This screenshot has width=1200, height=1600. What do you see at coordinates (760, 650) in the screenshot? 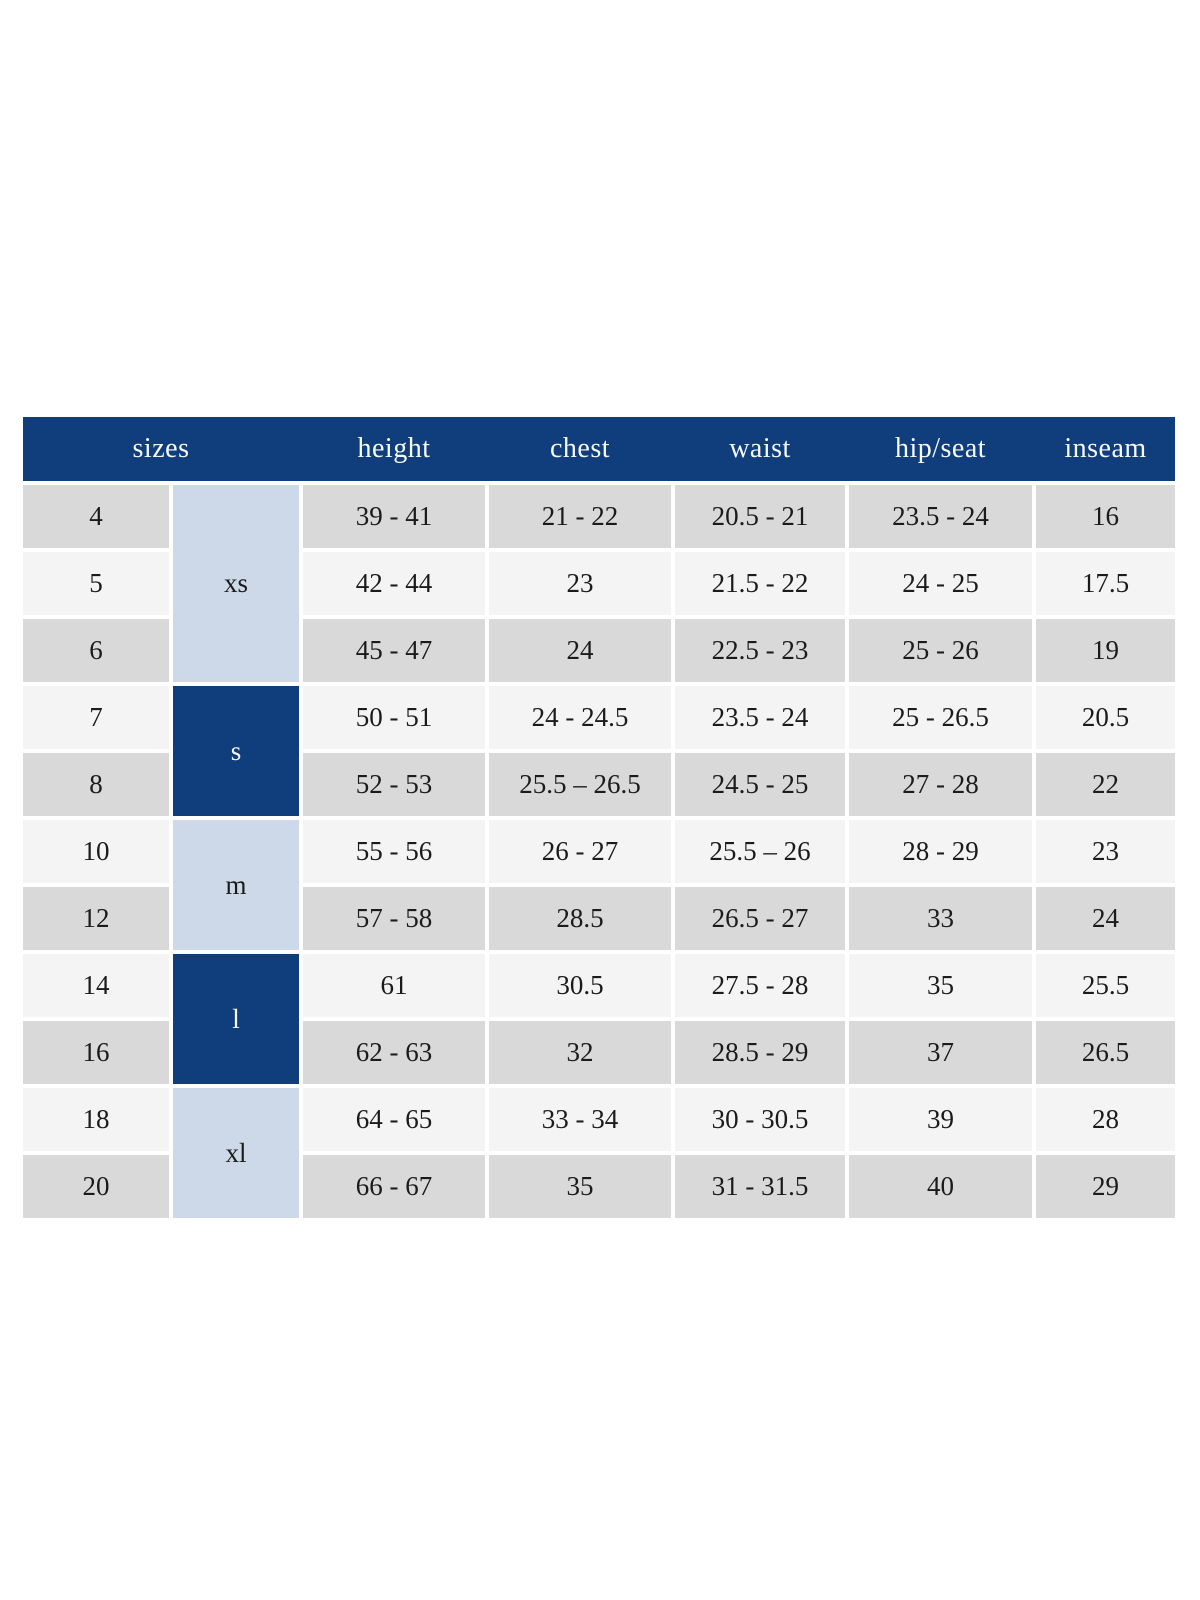
I see `waist-cell: 22.5 - 23` at bounding box center [760, 650].